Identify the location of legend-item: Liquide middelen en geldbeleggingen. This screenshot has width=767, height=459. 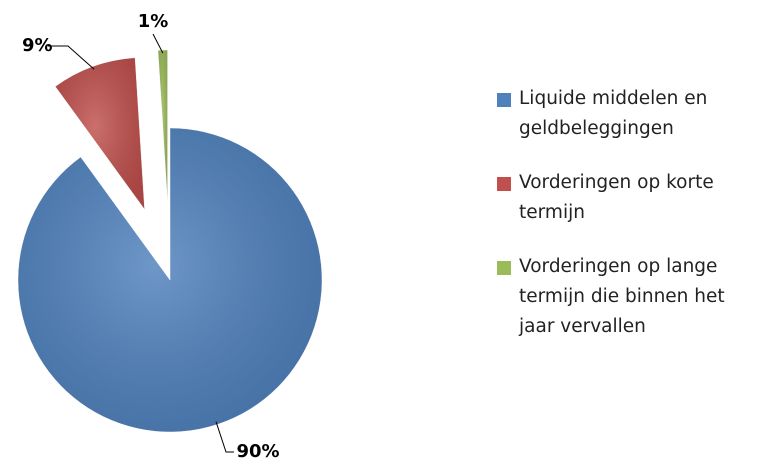
(628, 114).